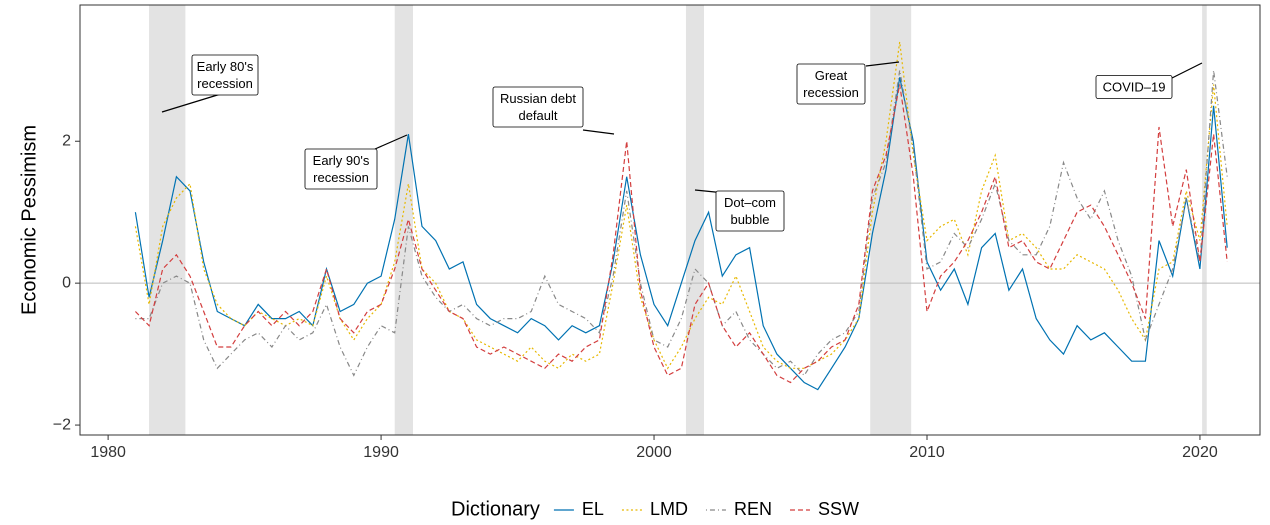 Image resolution: width=1270 pixels, height=525 pixels. I want to click on annotation: COVID–19, so click(1149, 80).